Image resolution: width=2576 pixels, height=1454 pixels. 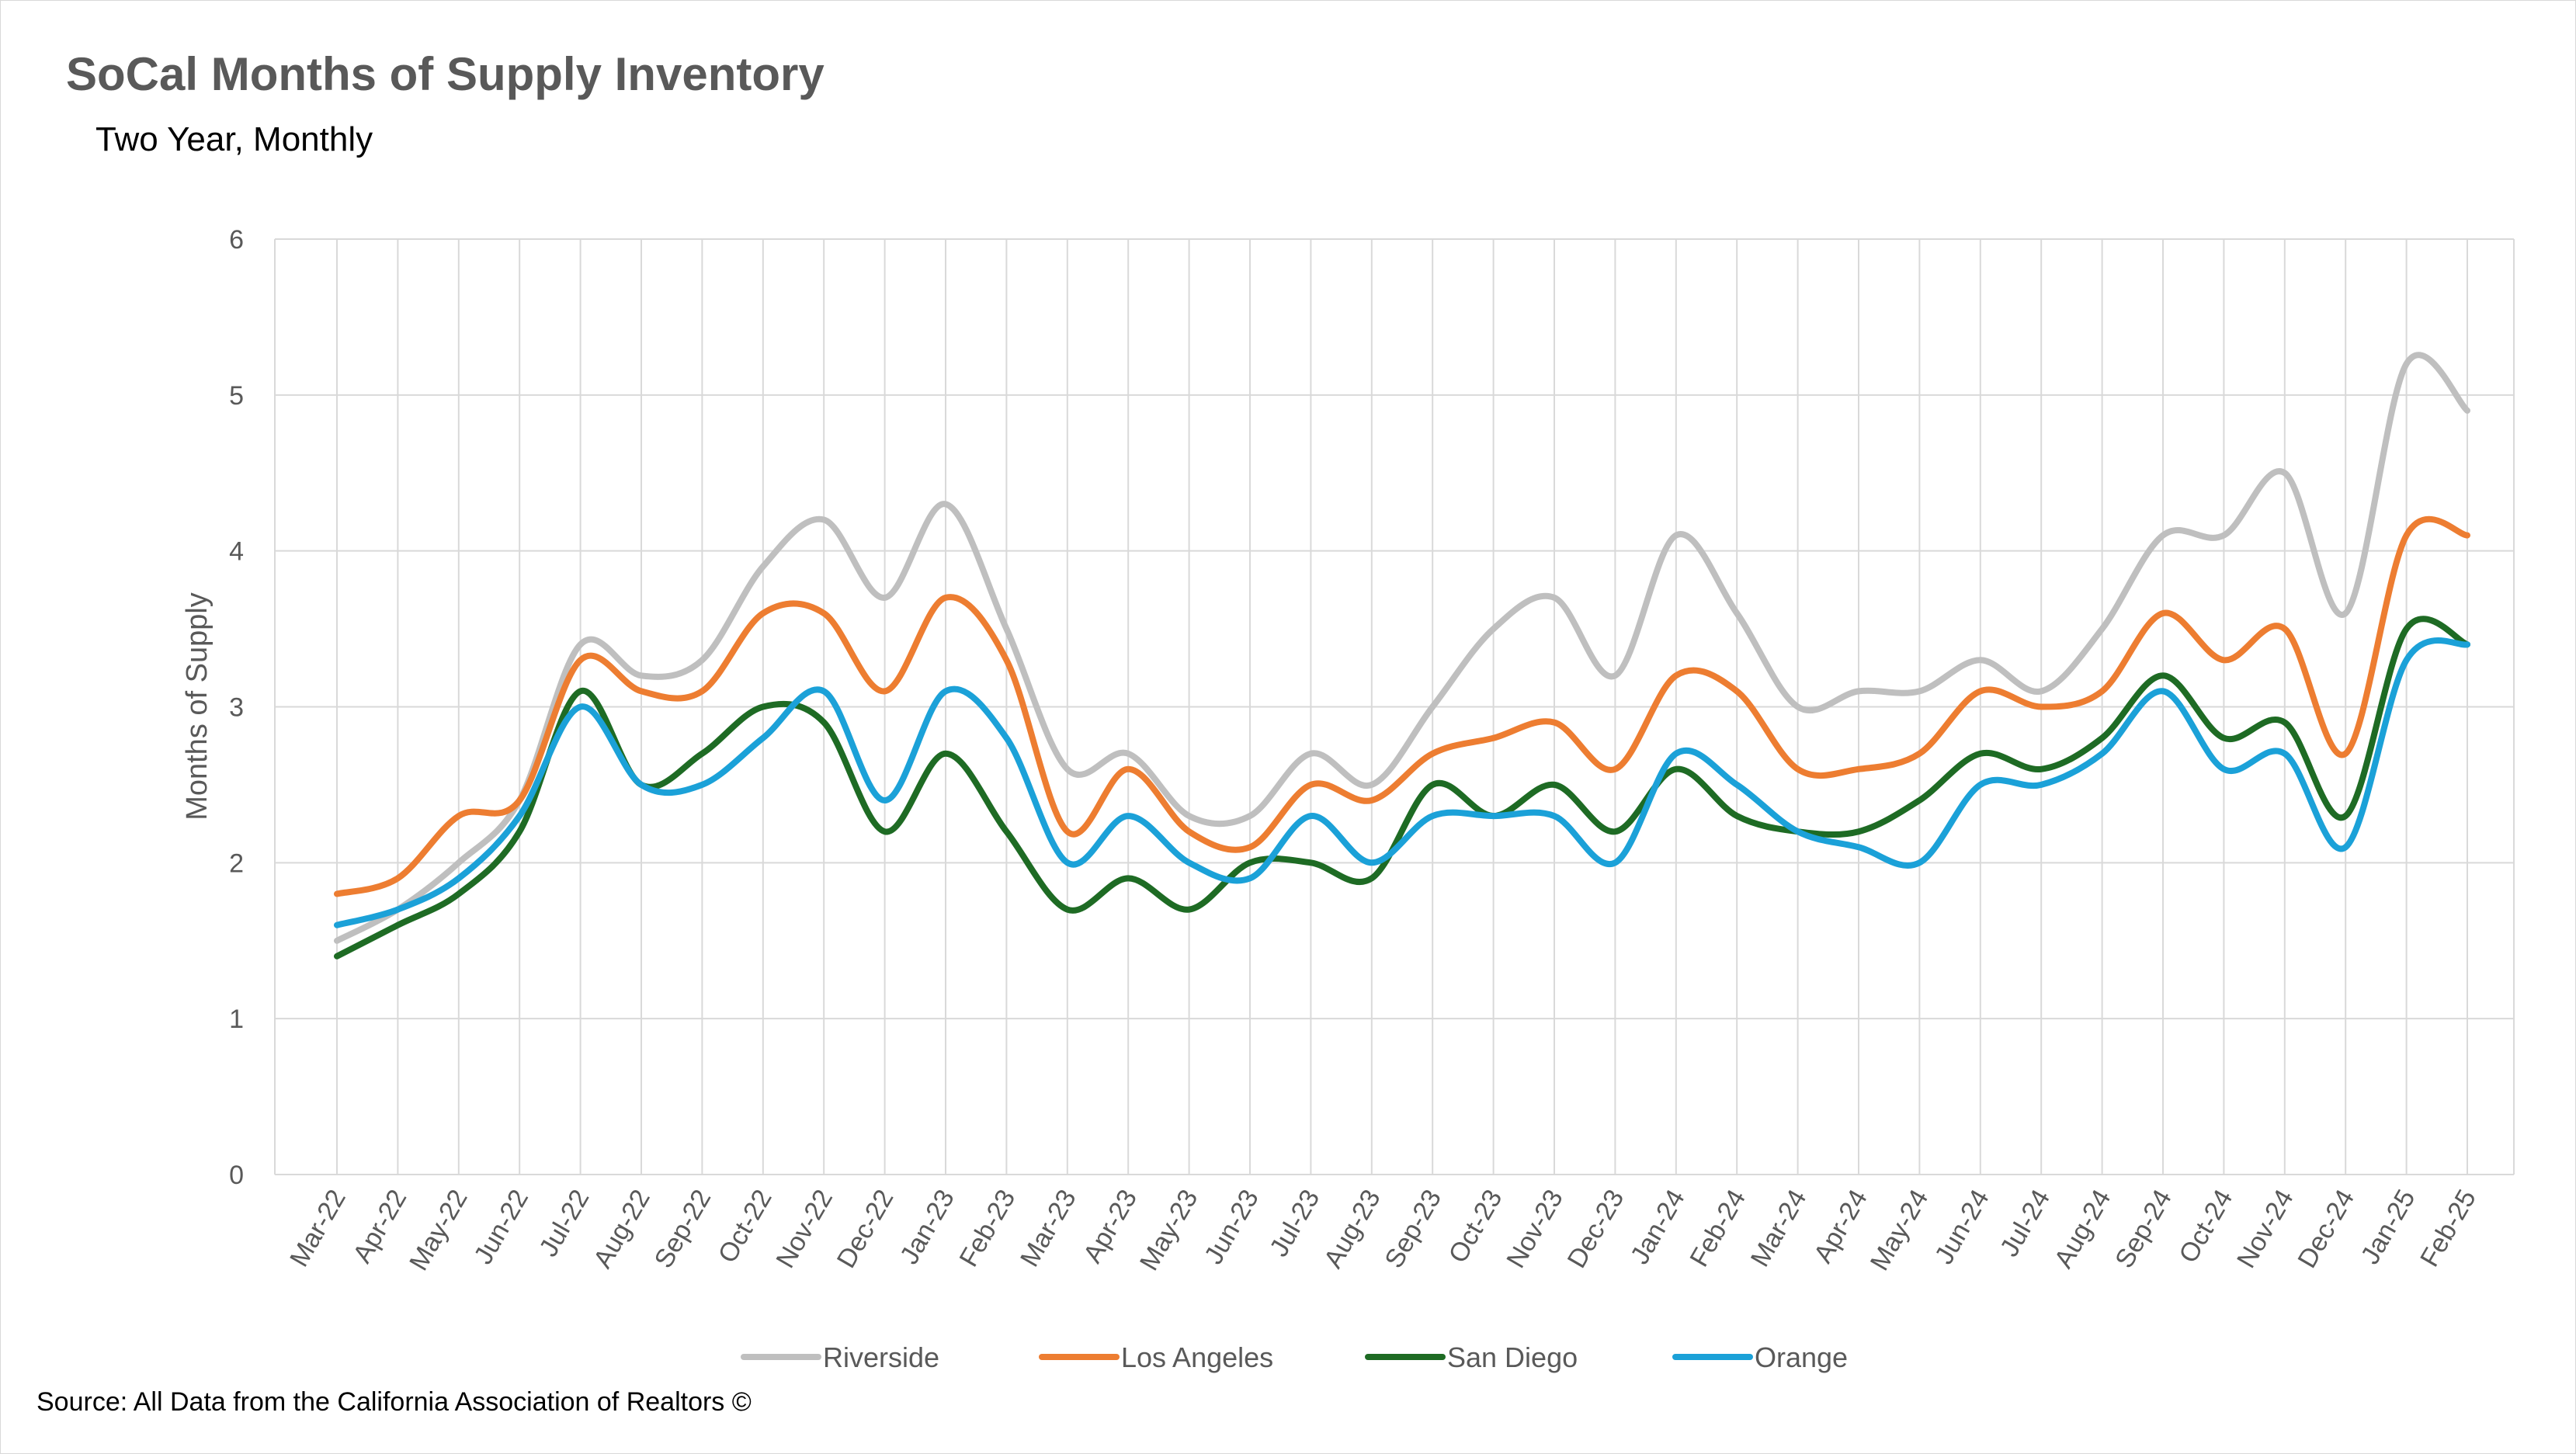 What do you see at coordinates (1294, 1223) in the screenshot?
I see `x-tick-label: Jul-23` at bounding box center [1294, 1223].